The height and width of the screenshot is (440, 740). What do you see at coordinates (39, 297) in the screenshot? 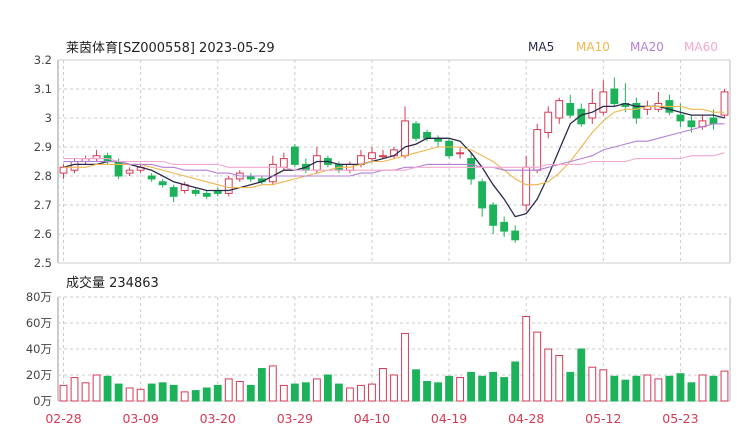
I see `volume-tick-label: 80万` at bounding box center [39, 297].